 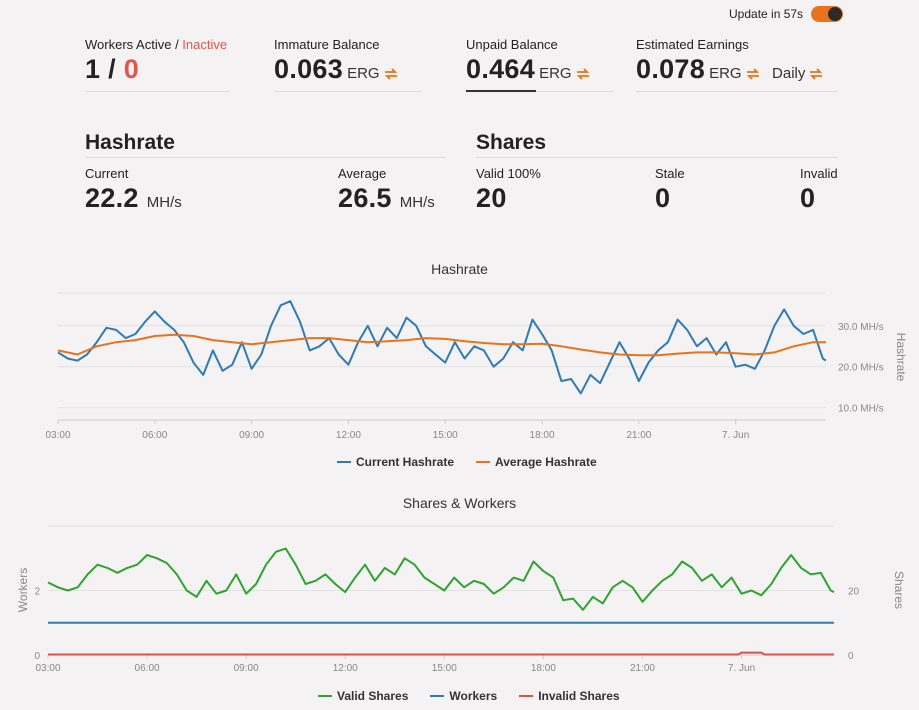 I want to click on y-axis-label-right: Shares, so click(x=899, y=590).